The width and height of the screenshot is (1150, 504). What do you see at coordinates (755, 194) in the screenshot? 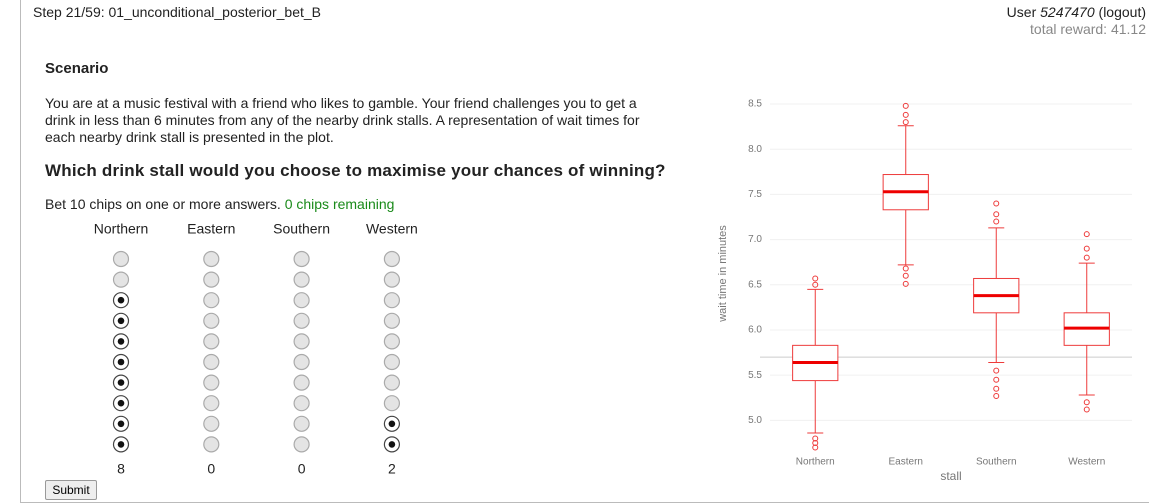
I see `y-tick-label: 7.5` at bounding box center [755, 194].